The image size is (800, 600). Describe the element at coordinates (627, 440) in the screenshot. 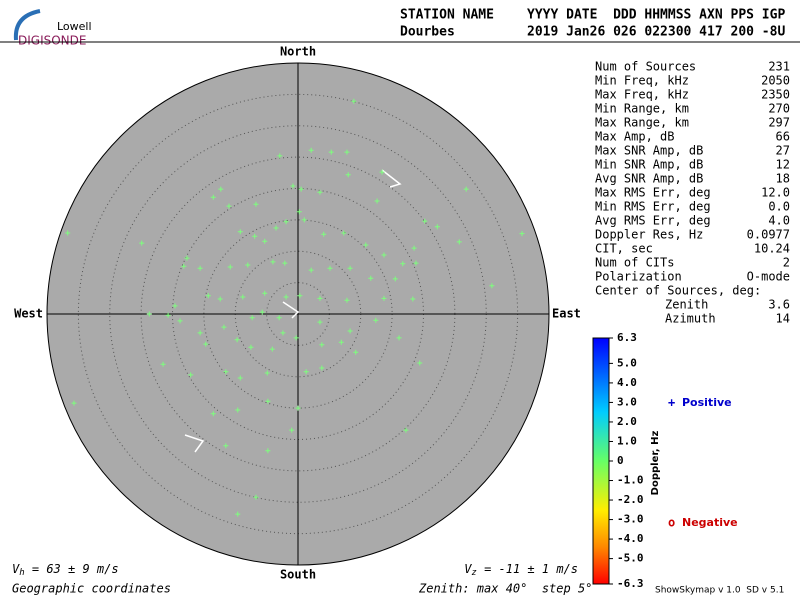

I see `colorbar-tick-label: 1.0` at that location.